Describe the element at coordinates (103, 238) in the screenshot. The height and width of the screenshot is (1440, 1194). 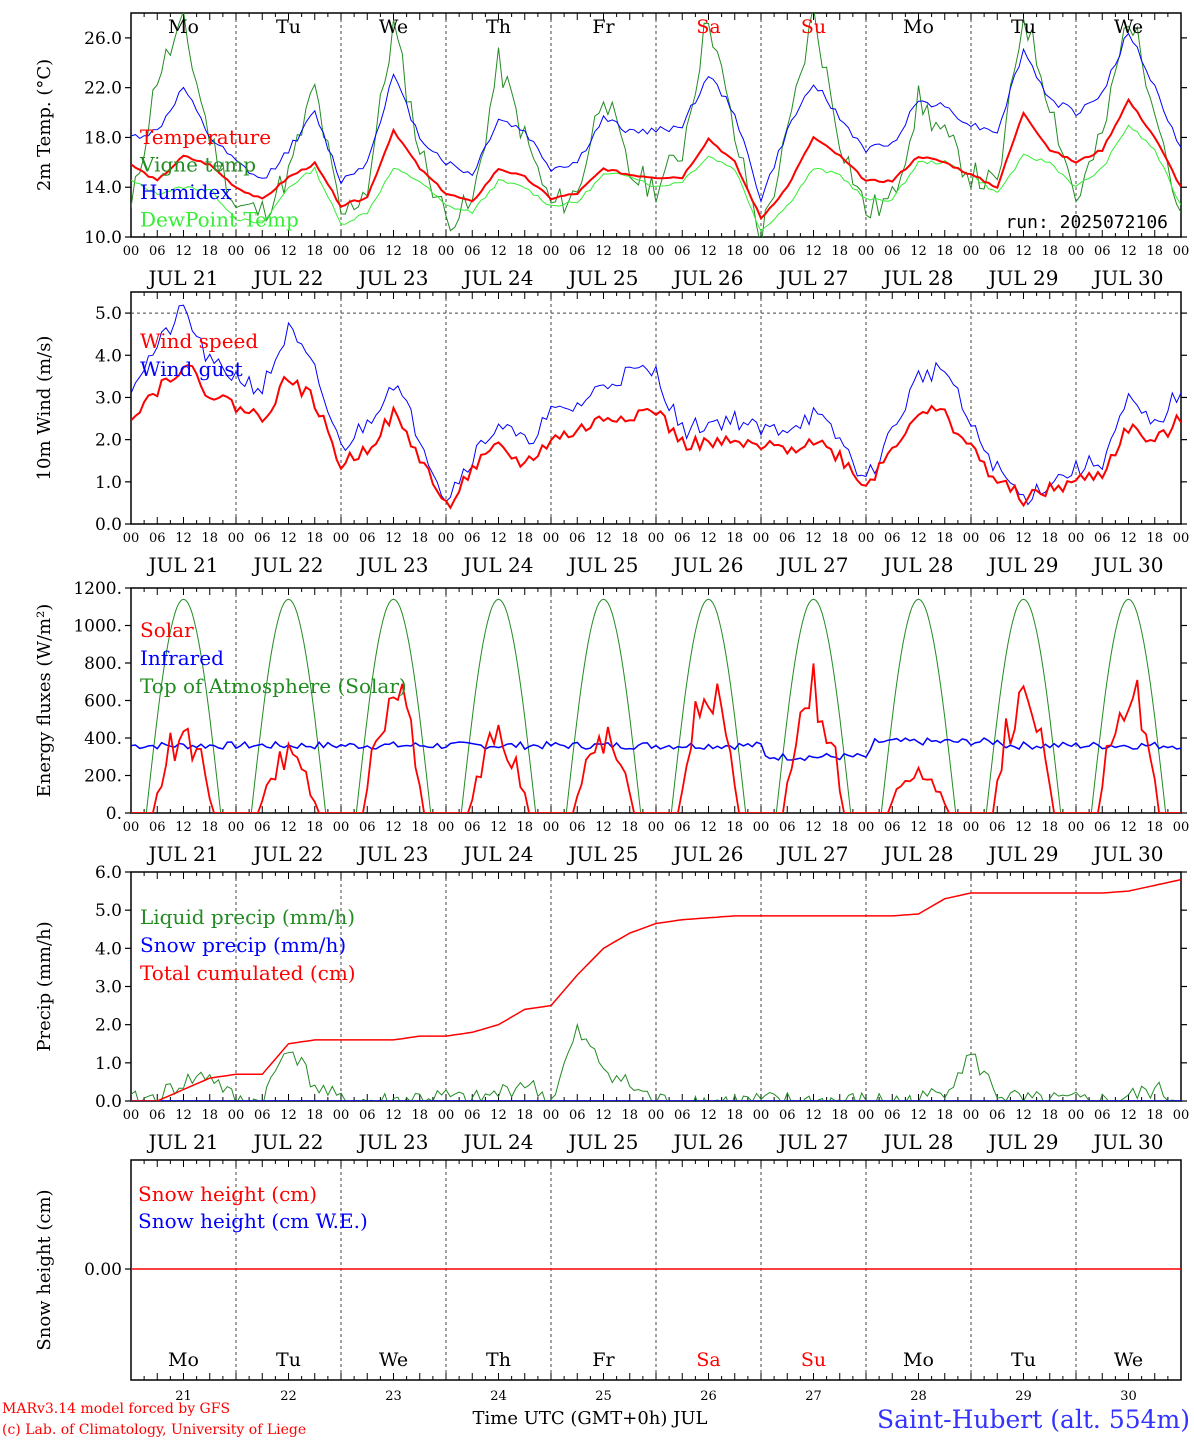
I see `y-tick-label: 10.0` at that location.